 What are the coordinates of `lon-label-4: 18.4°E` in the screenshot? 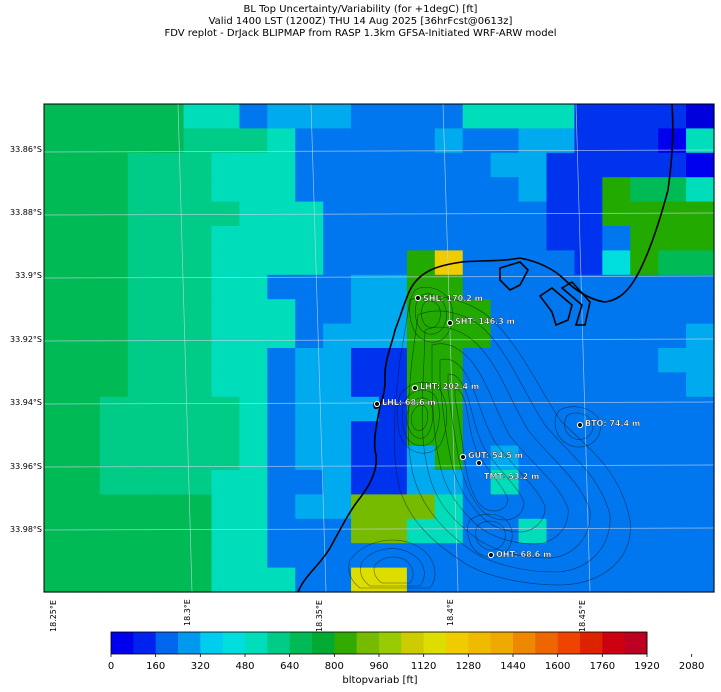 It's located at (450, 612).